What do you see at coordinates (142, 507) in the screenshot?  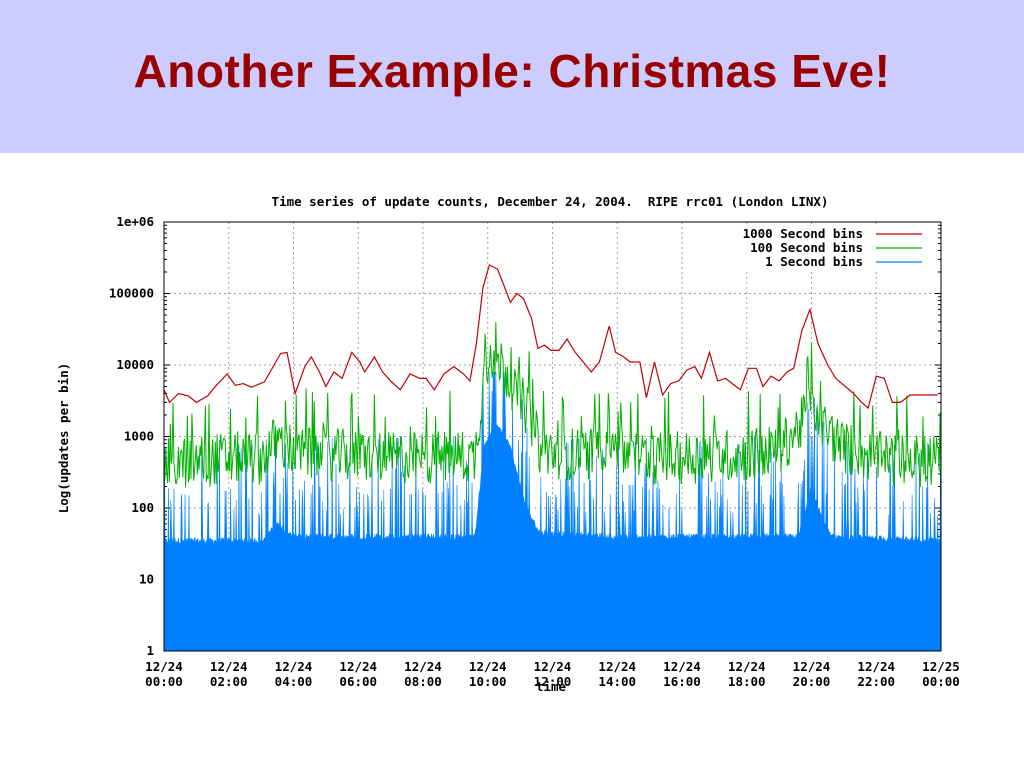 I see `y-tick-label: 100` at bounding box center [142, 507].